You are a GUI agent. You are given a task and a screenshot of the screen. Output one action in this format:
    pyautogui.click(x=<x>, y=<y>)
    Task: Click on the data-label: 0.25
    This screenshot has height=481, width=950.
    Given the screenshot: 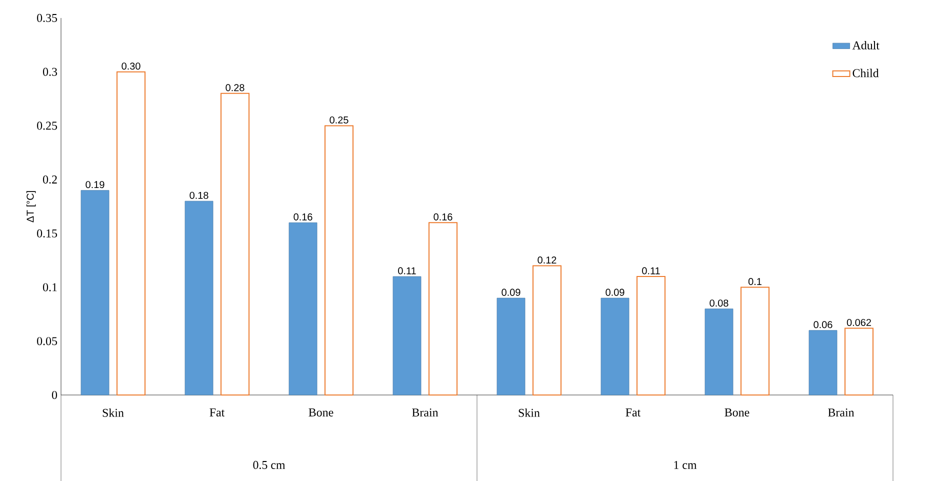 What is the action you would take?
    pyautogui.click(x=339, y=120)
    